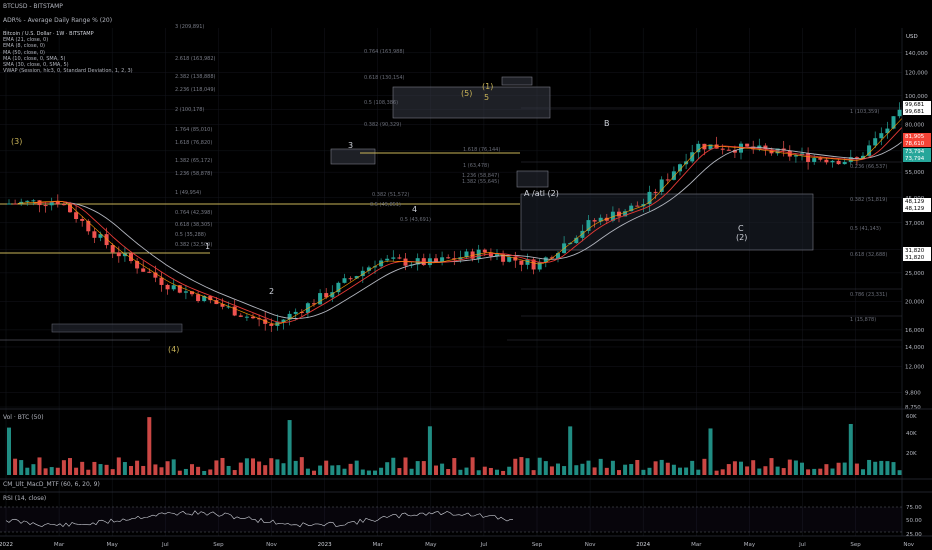  Describe the element at coordinates (802, 545) in the screenshot. I see `time-label-15: Jul` at that location.